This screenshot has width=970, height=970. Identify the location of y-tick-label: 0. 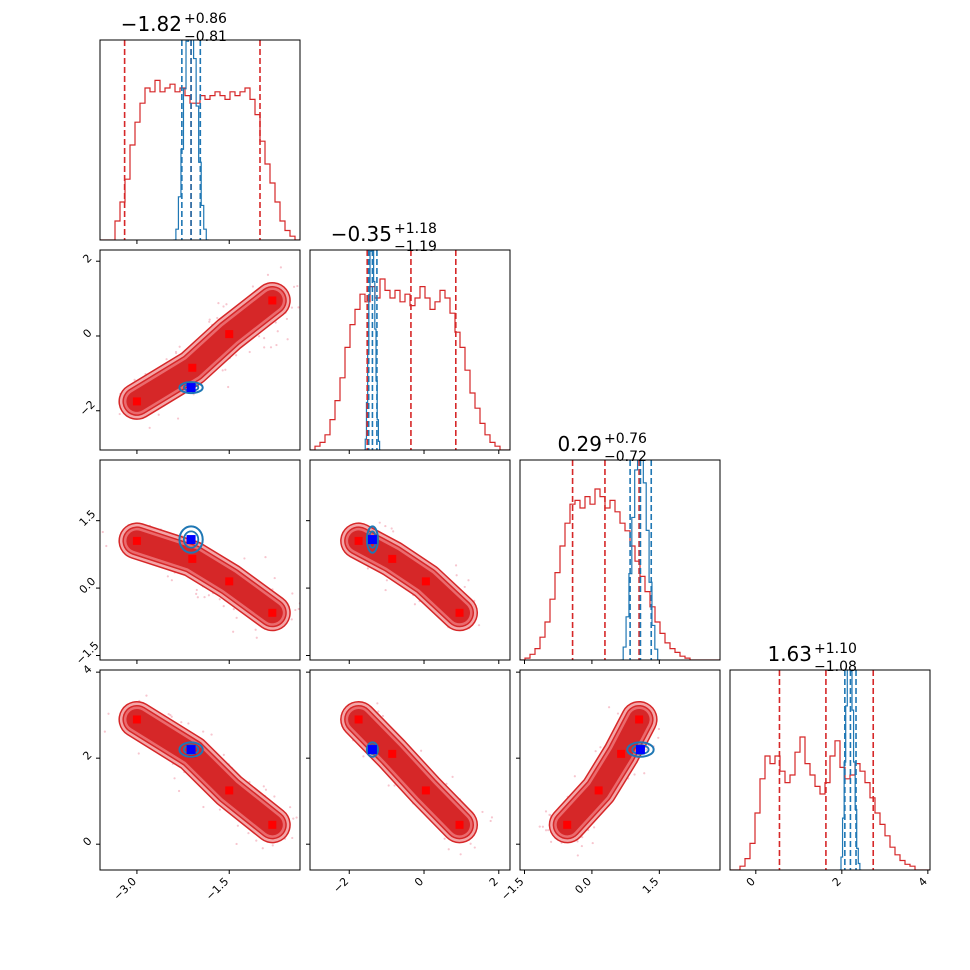
(87, 333).